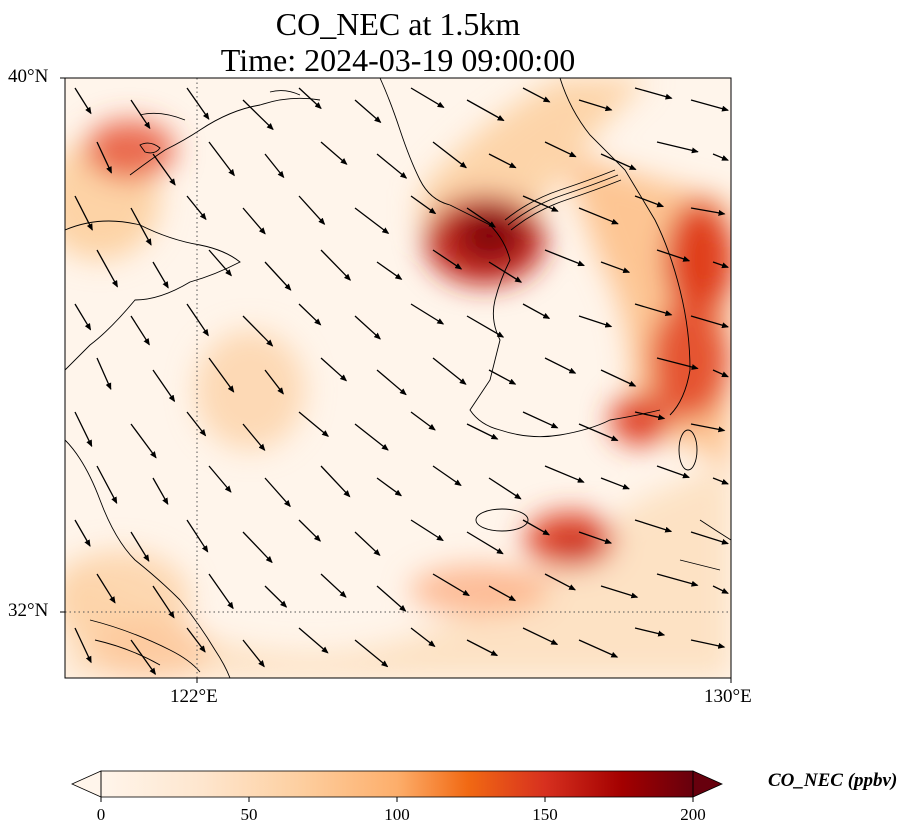 This screenshot has height=836, width=920. What do you see at coordinates (28, 610) in the screenshot?
I see `lat-tick-label: 32°N` at bounding box center [28, 610].